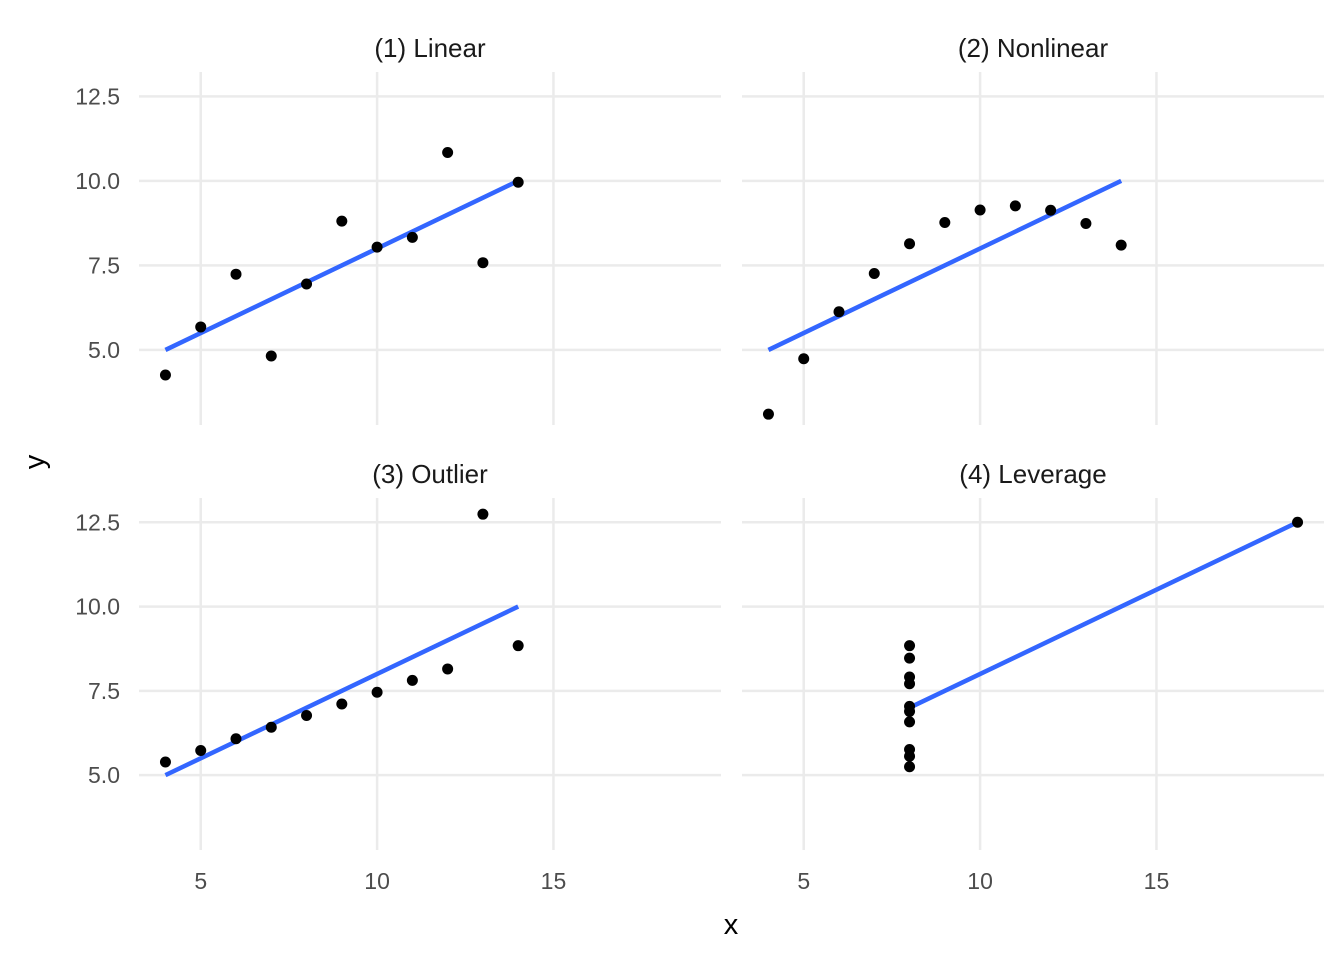  Describe the element at coordinates (35, 461) in the screenshot. I see `y-axis-title: y` at that location.